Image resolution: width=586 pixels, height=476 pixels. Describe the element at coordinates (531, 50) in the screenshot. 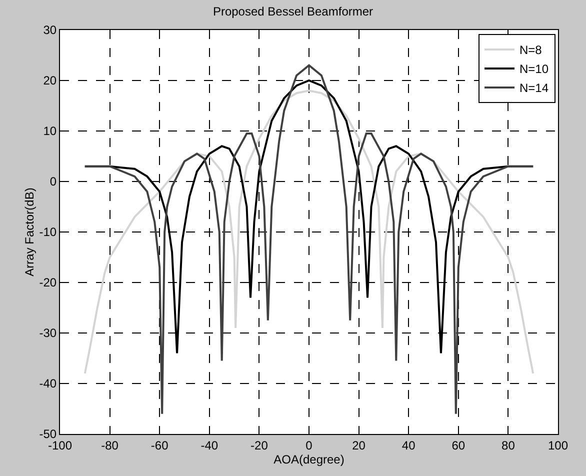

I see `legend-label: N=8` at that location.